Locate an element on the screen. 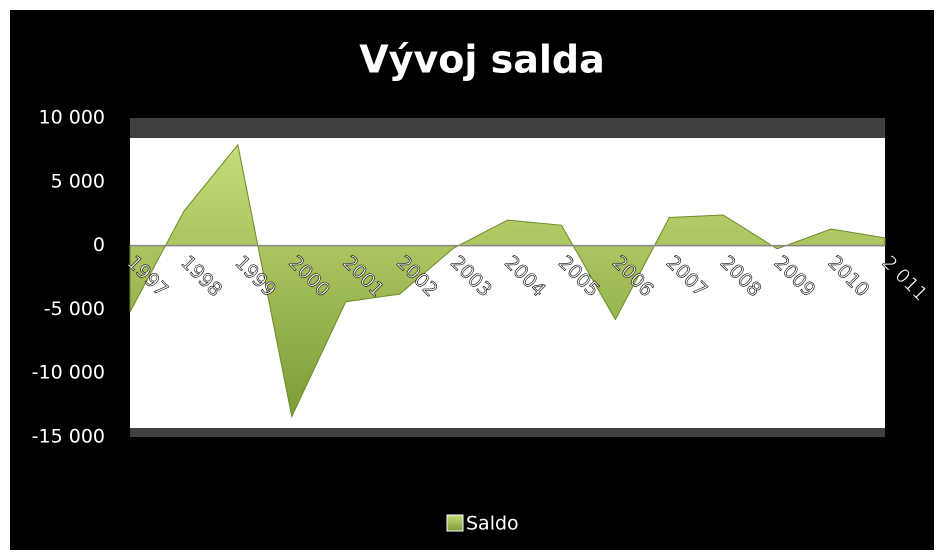  y-tick-label: 10 000 is located at coordinates (72, 118).